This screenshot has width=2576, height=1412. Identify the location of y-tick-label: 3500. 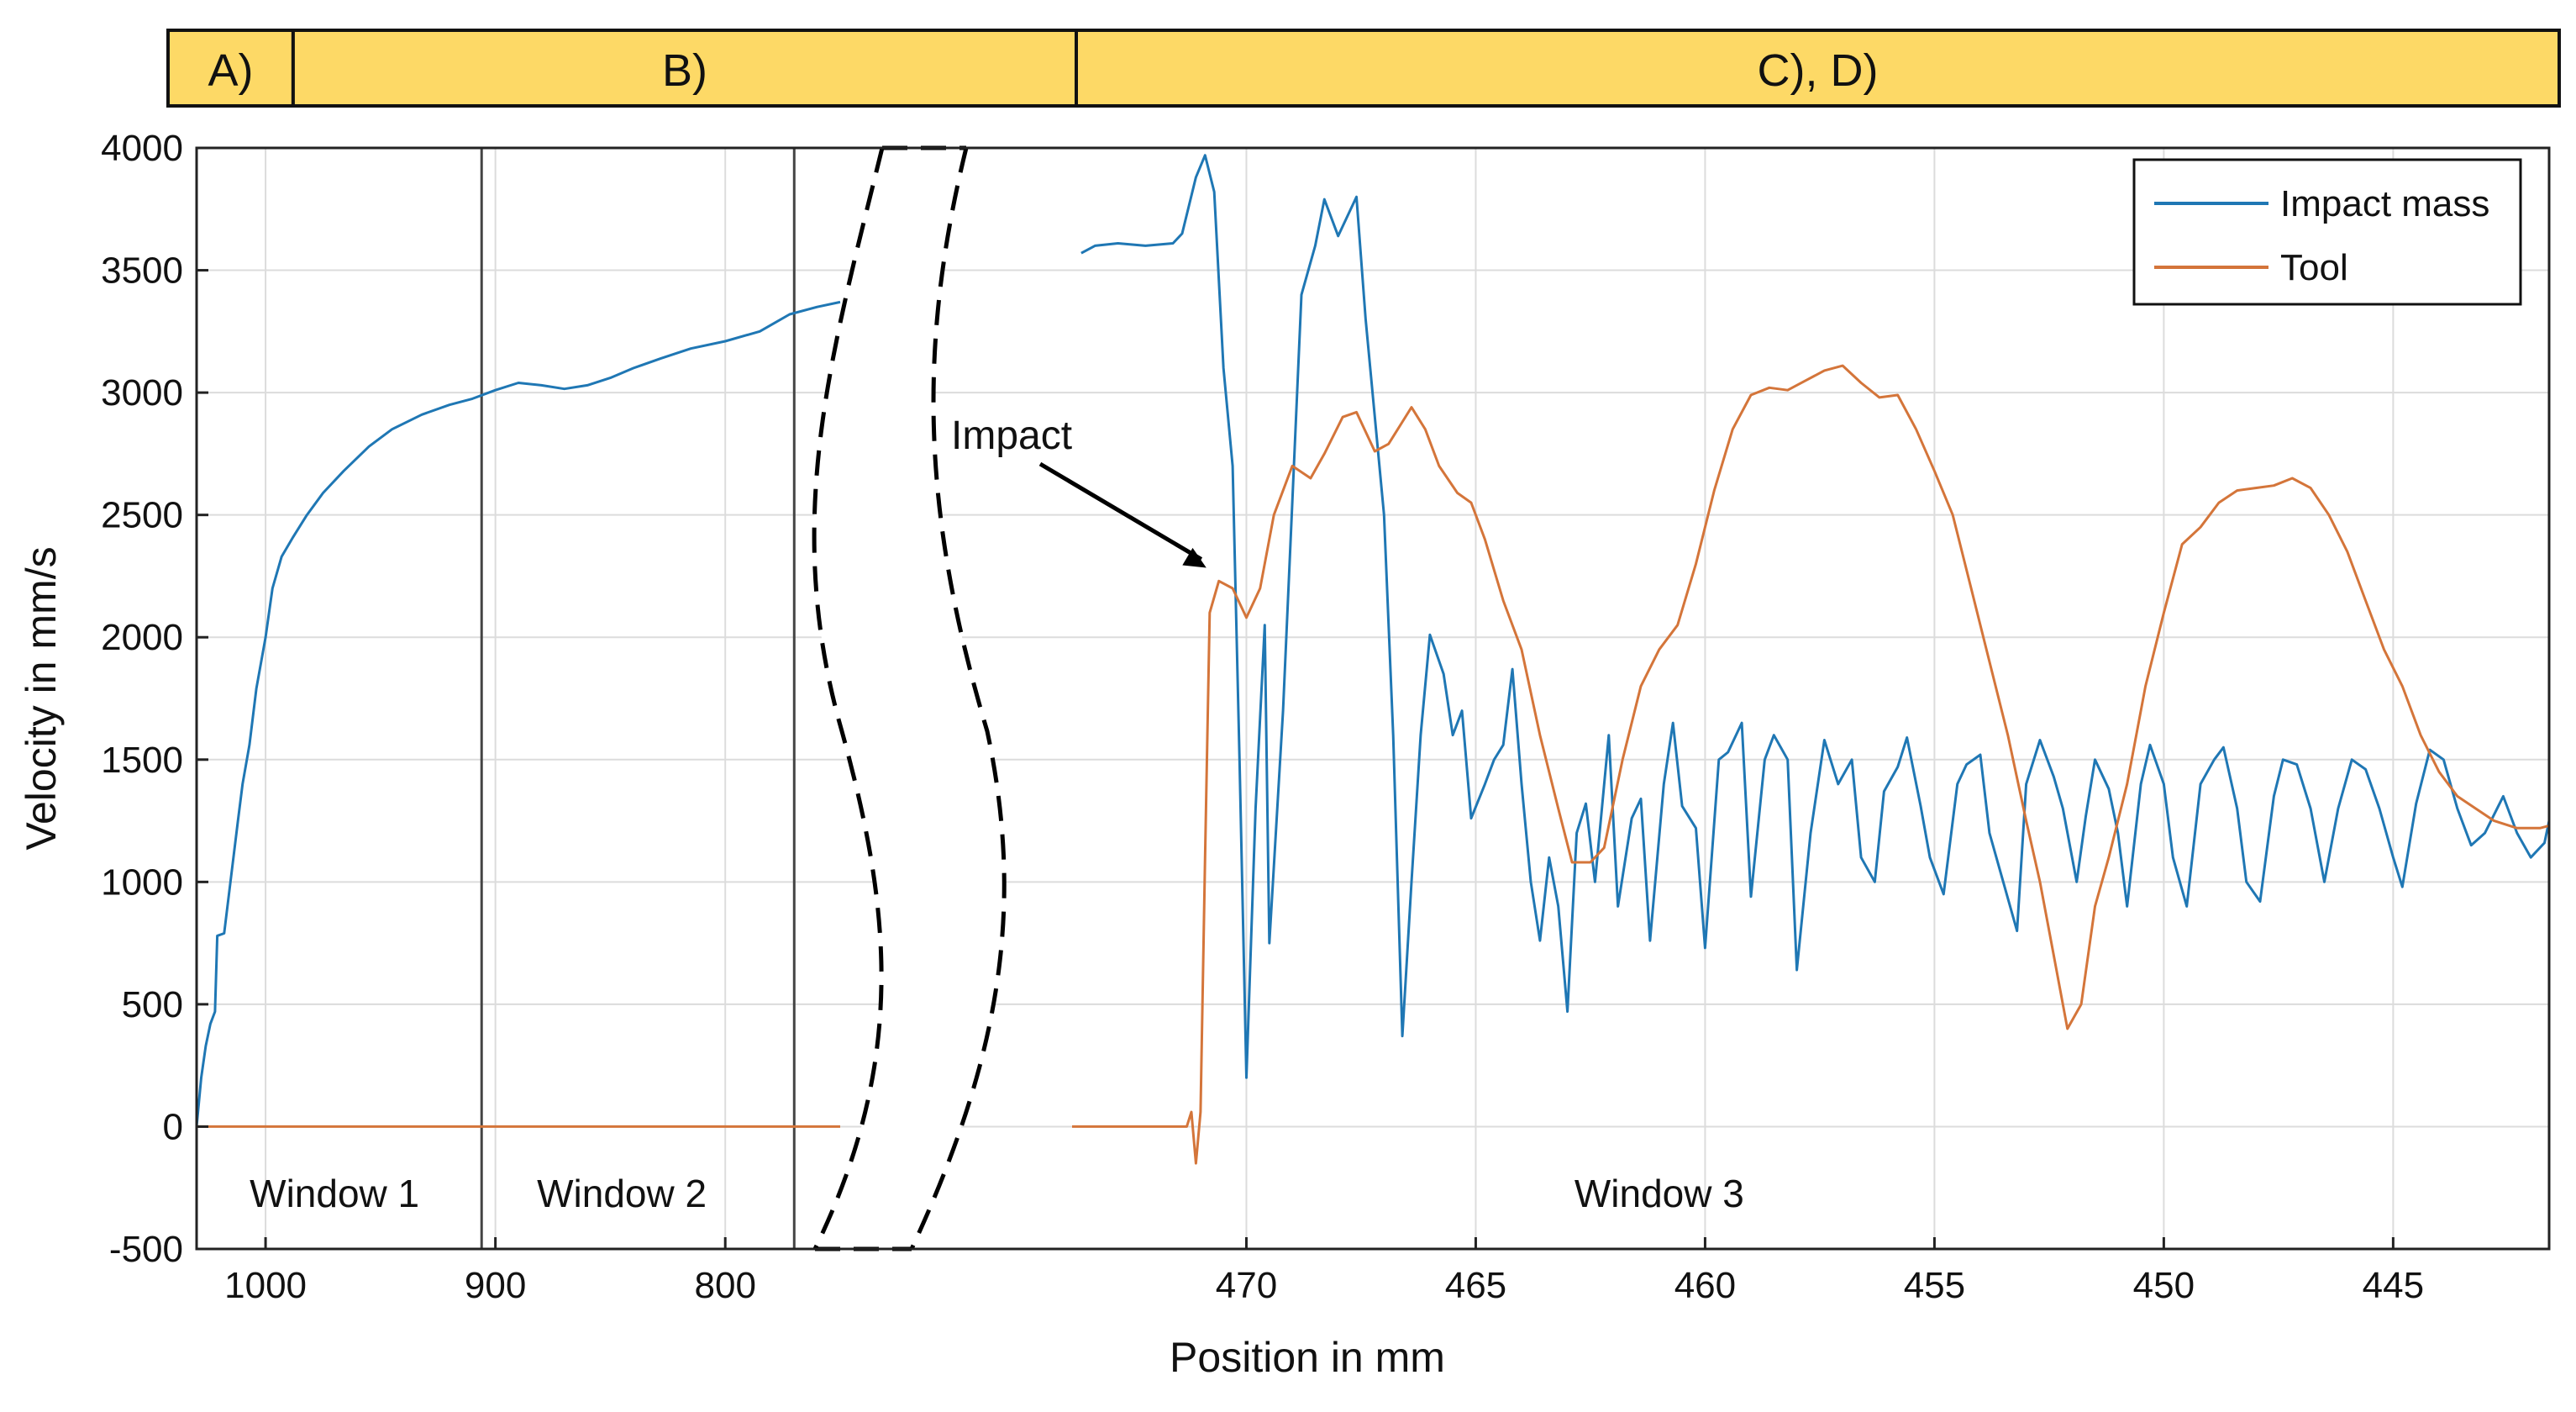
(142, 271).